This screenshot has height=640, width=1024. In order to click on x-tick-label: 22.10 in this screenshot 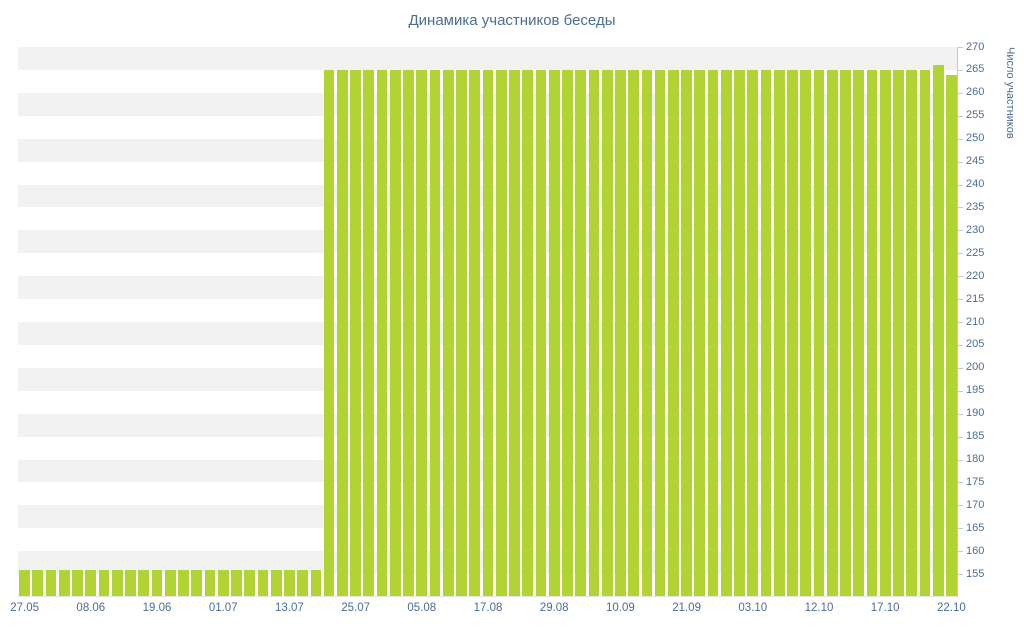, I will do `click(951, 608)`.